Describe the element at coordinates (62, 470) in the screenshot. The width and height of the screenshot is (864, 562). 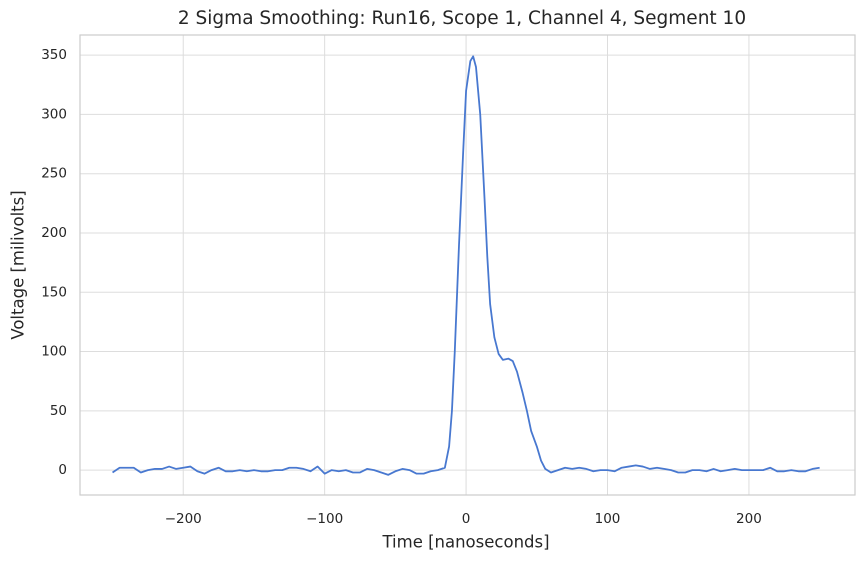
I see `y-tick-label: 0` at that location.